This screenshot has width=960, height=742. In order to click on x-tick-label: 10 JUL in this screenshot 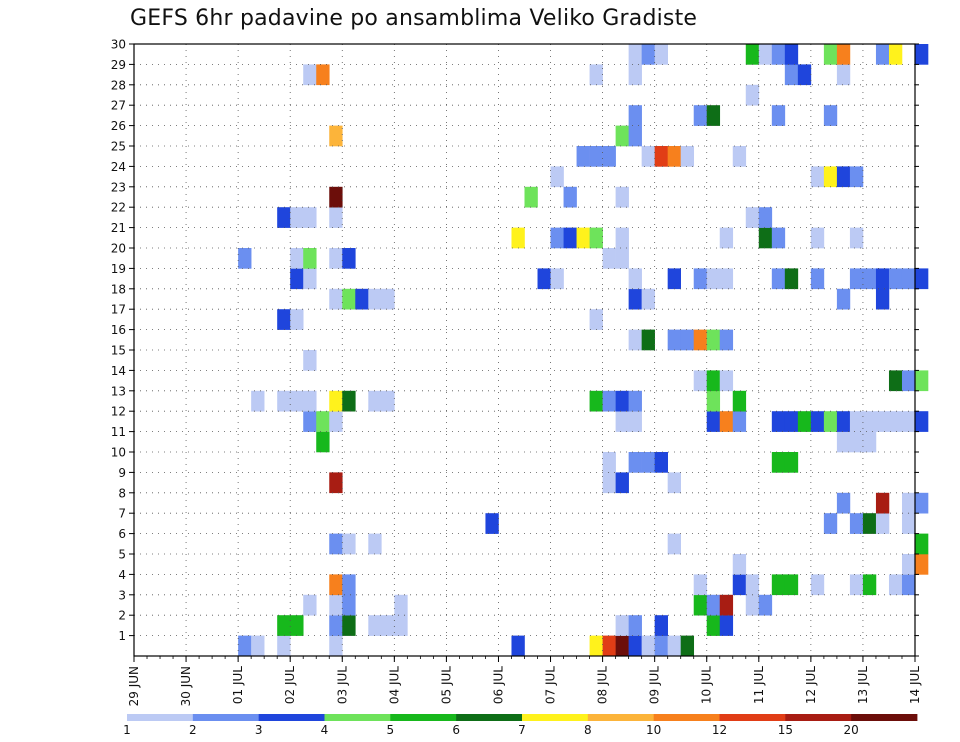, I will do `click(707, 685)`.